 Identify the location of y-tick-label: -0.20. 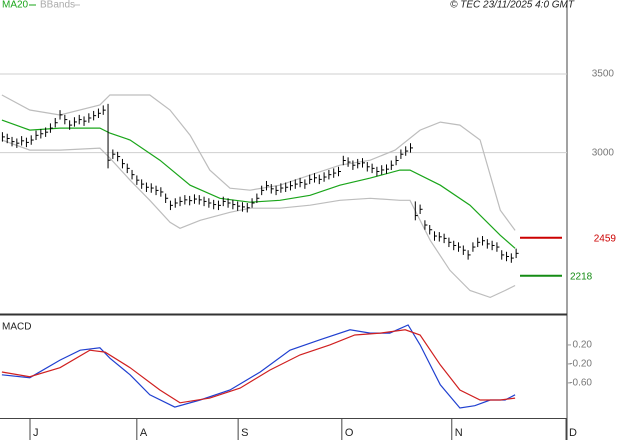
(580, 364).